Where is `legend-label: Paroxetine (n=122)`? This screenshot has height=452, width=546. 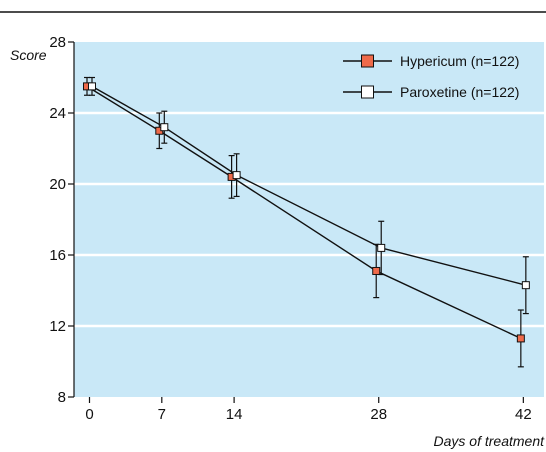 legend-label: Paroxetine (n=122) is located at coordinates (459, 92).